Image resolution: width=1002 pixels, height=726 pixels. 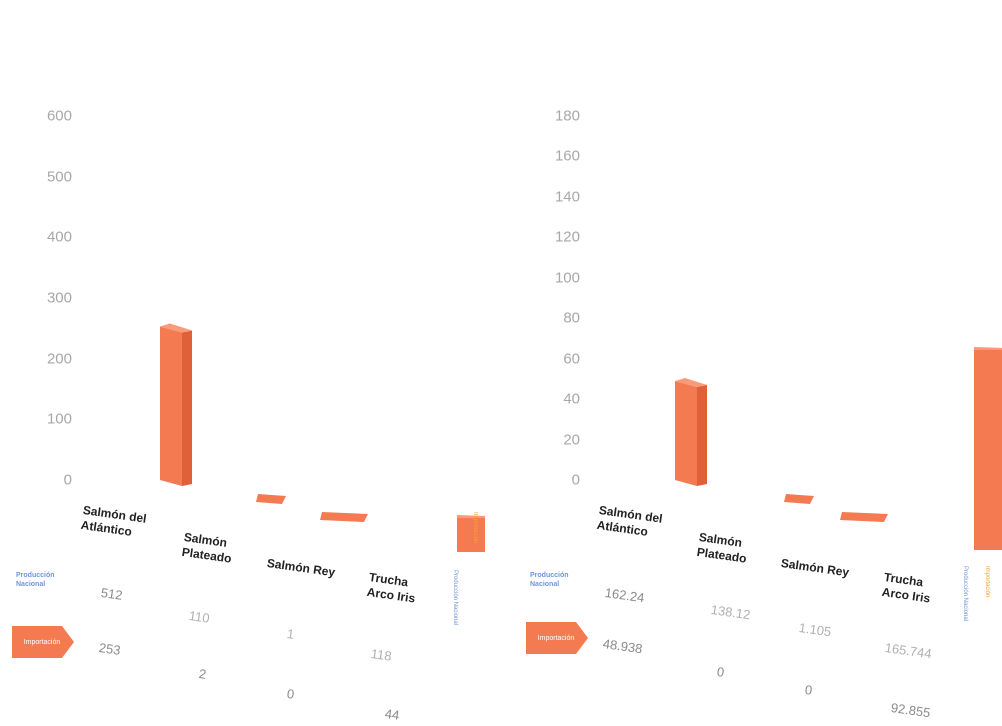 What do you see at coordinates (59, 177) in the screenshot?
I see `y-tick-label: 500` at bounding box center [59, 177].